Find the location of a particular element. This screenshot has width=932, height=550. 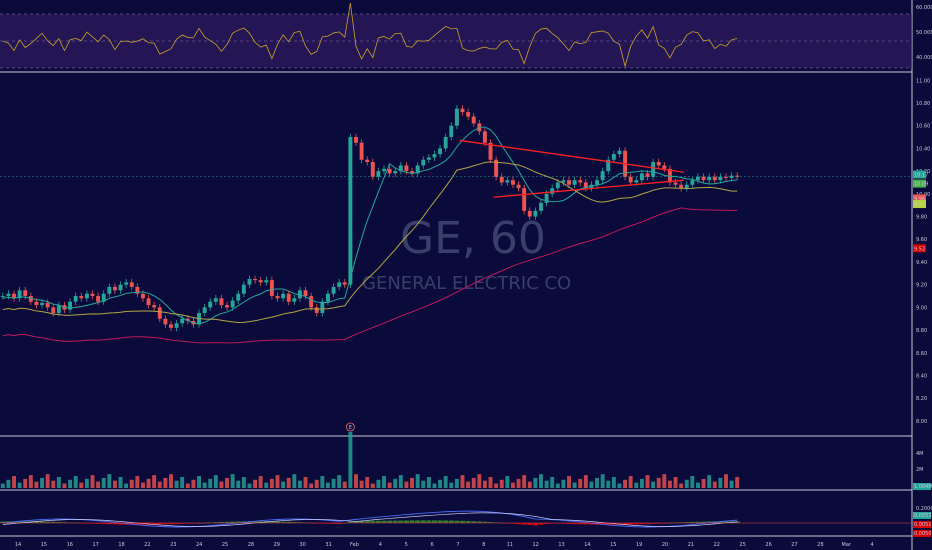

macd-badge is located at coordinates (922, 515).